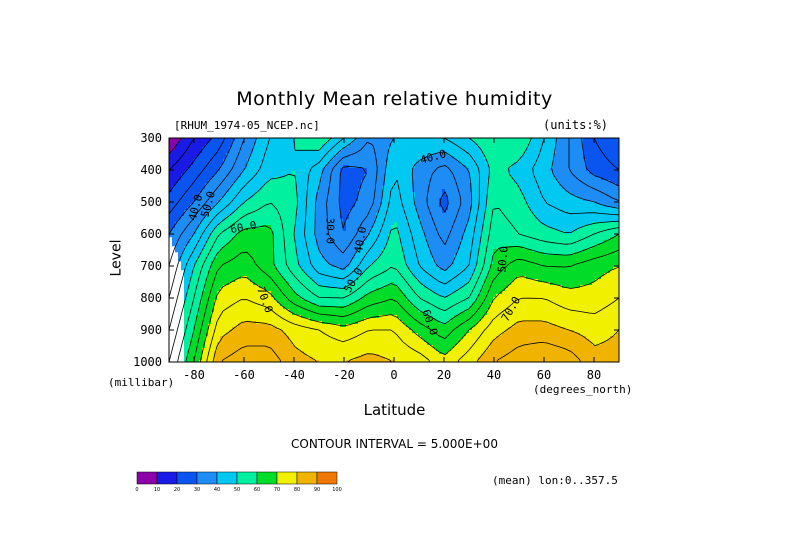 This screenshot has width=789, height=558. What do you see at coordinates (583, 389) in the screenshot?
I see `x-axis-units: (degrees_north)` at bounding box center [583, 389].